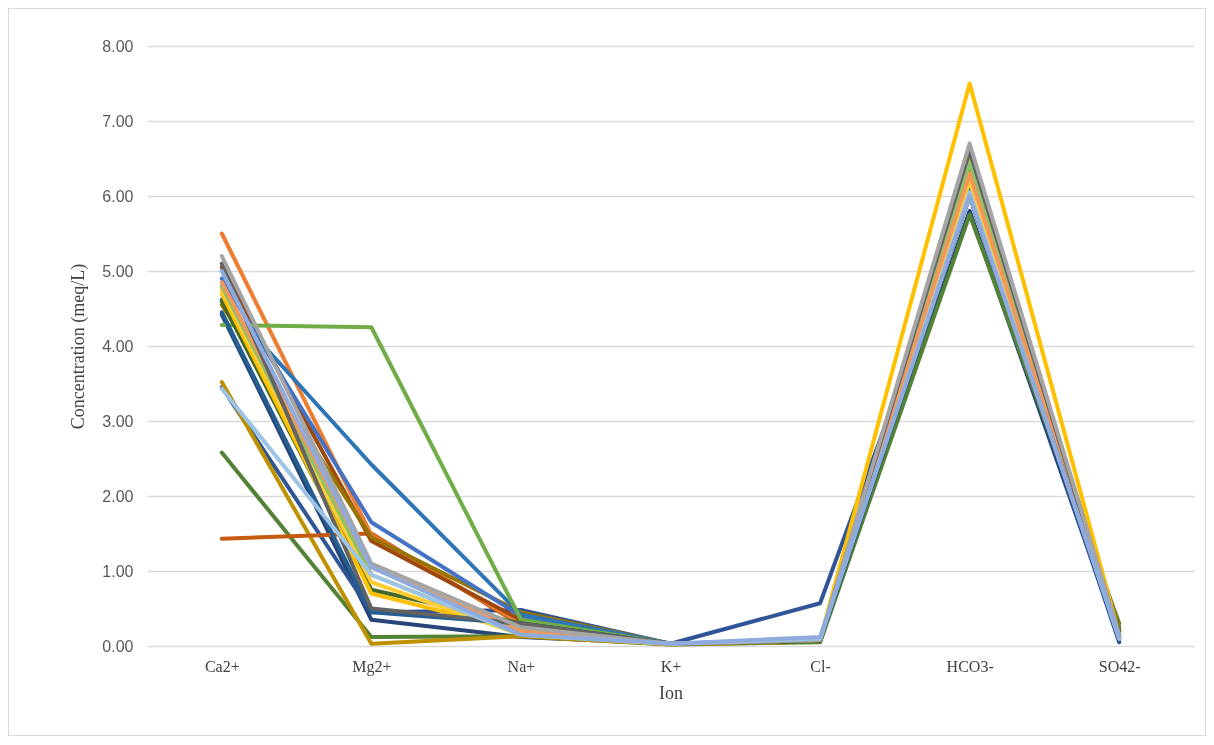  What do you see at coordinates (118, 346) in the screenshot?
I see `y-tick-label: 4.00` at bounding box center [118, 346].